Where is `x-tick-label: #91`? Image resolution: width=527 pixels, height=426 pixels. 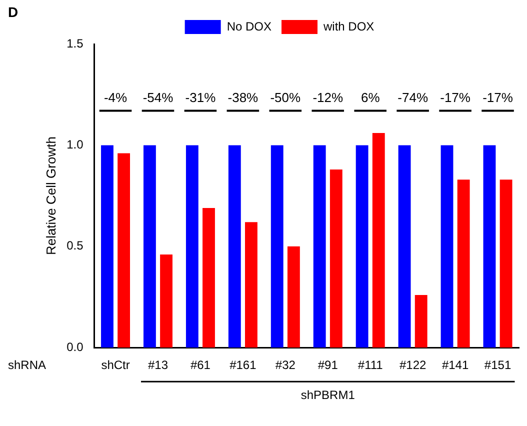 x-tick-label: #91 is located at coordinates (328, 365).